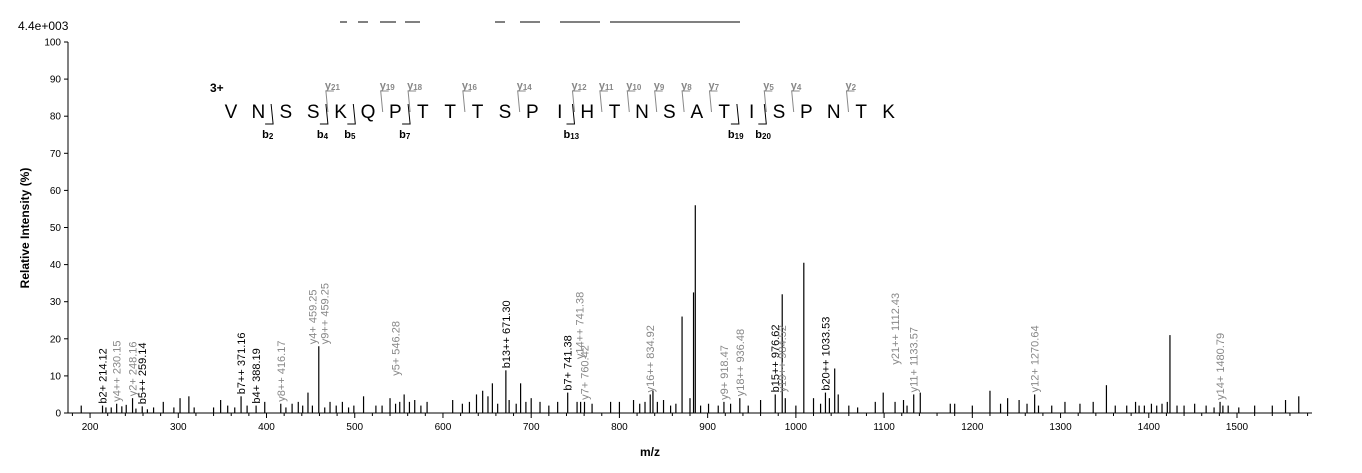 The height and width of the screenshot is (473, 1362). Describe the element at coordinates (368, 112) in the screenshot. I see `peptide-residue: Q` at that location.